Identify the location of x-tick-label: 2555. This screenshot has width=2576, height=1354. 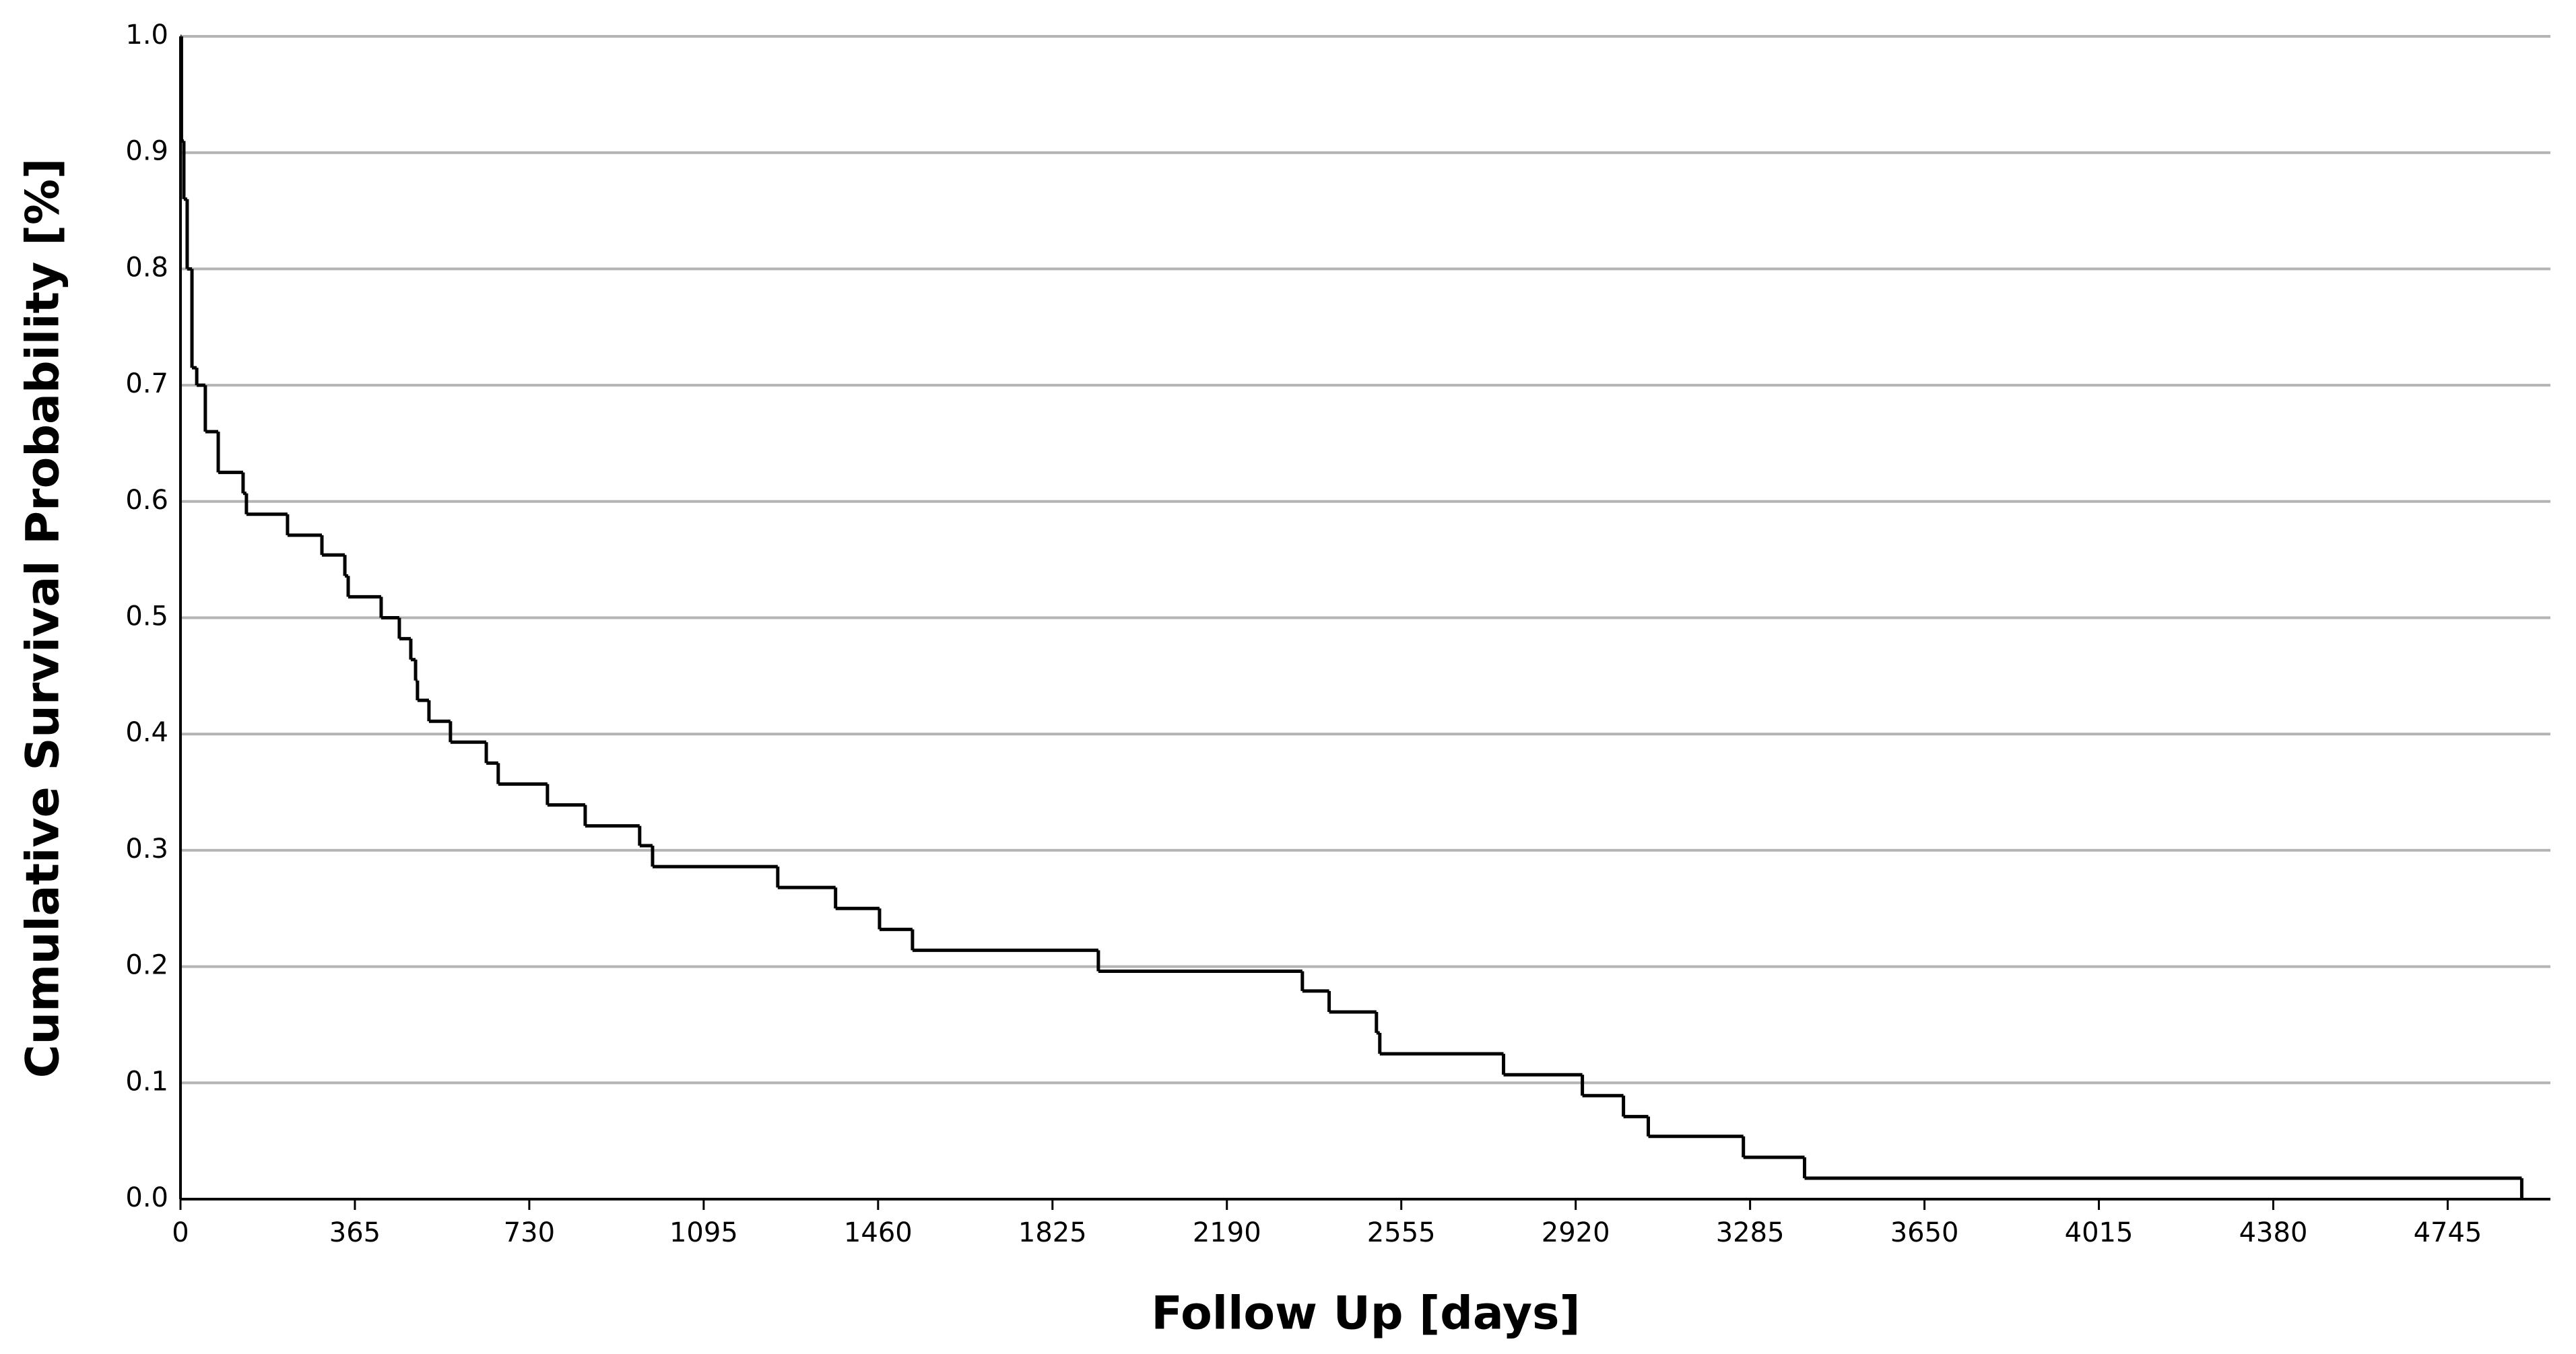
(1401, 1232).